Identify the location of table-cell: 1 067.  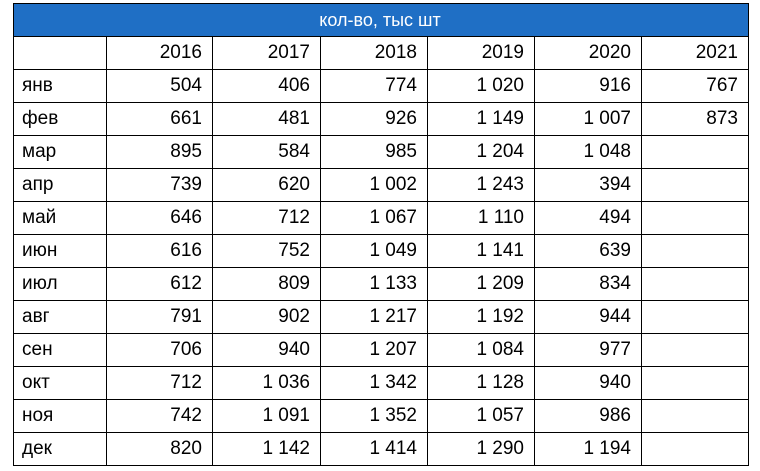
(374, 218).